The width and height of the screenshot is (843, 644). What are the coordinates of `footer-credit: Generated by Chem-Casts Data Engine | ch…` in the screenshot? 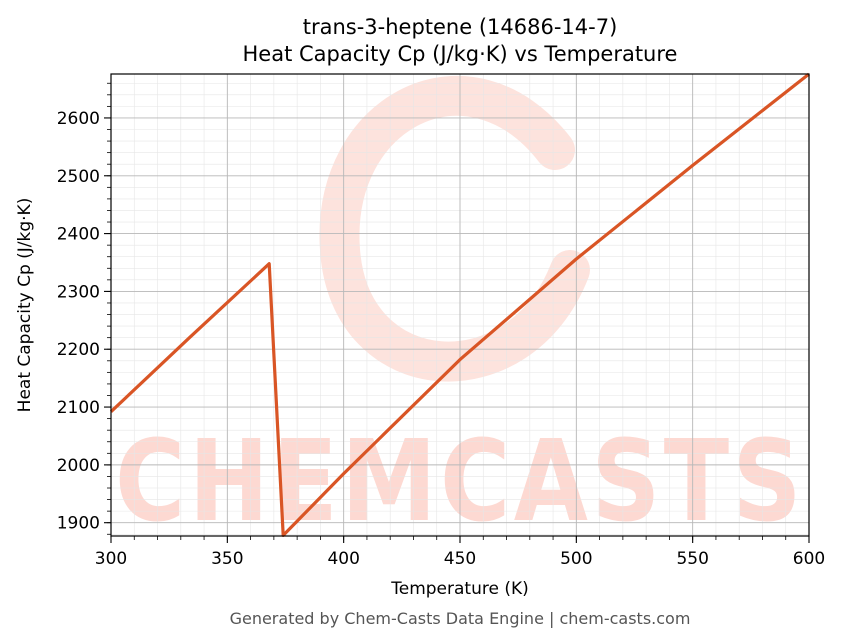 It's located at (460, 618).